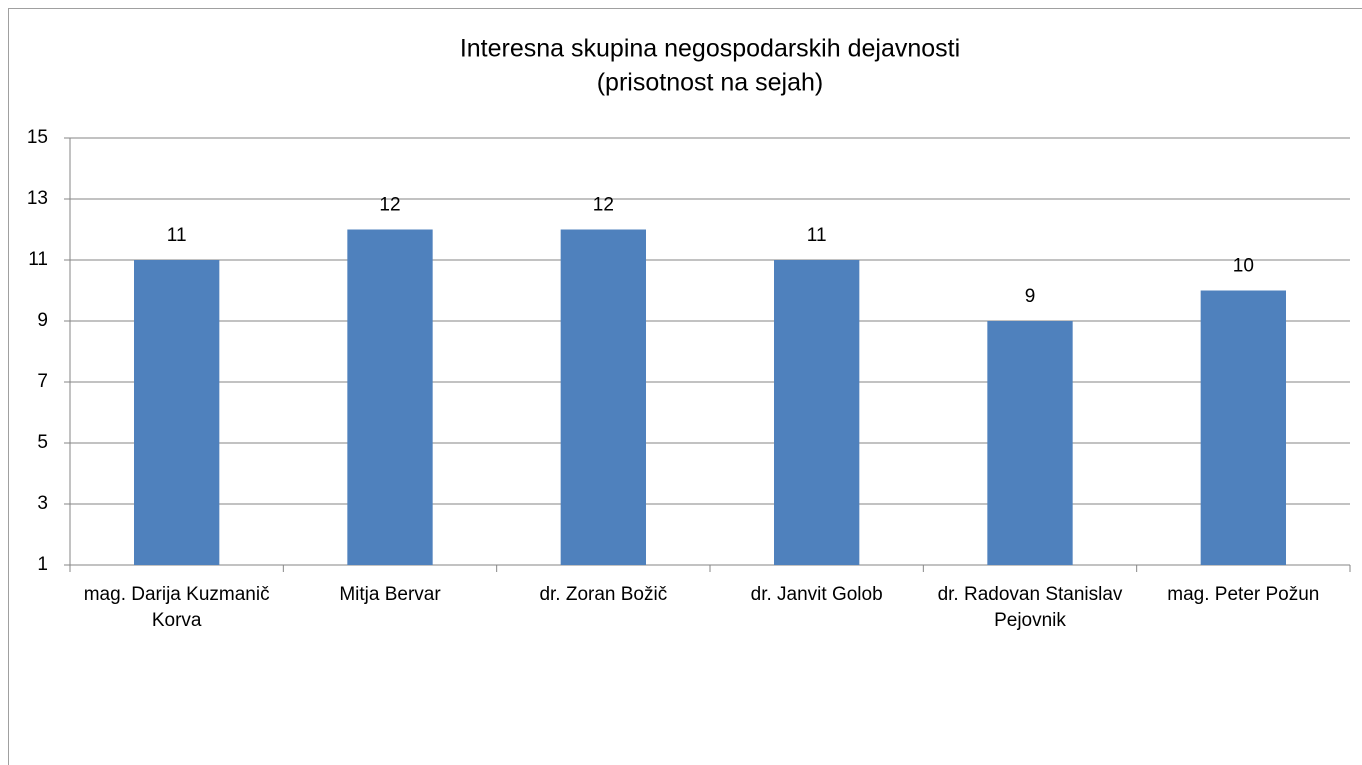 The image size is (1362, 765). Describe the element at coordinates (42, 503) in the screenshot. I see `y-tick-label: 3` at that location.